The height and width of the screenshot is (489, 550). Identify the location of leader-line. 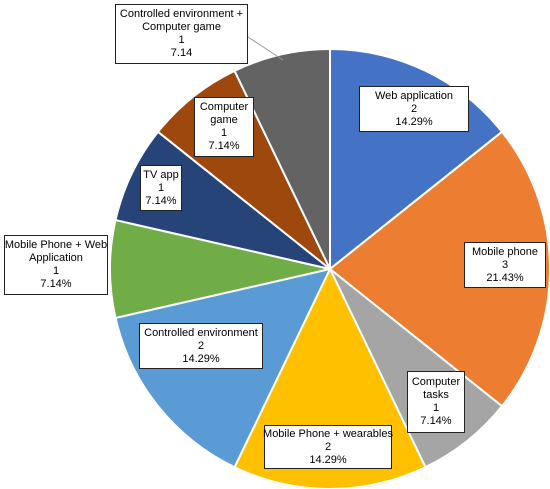
(265, 48).